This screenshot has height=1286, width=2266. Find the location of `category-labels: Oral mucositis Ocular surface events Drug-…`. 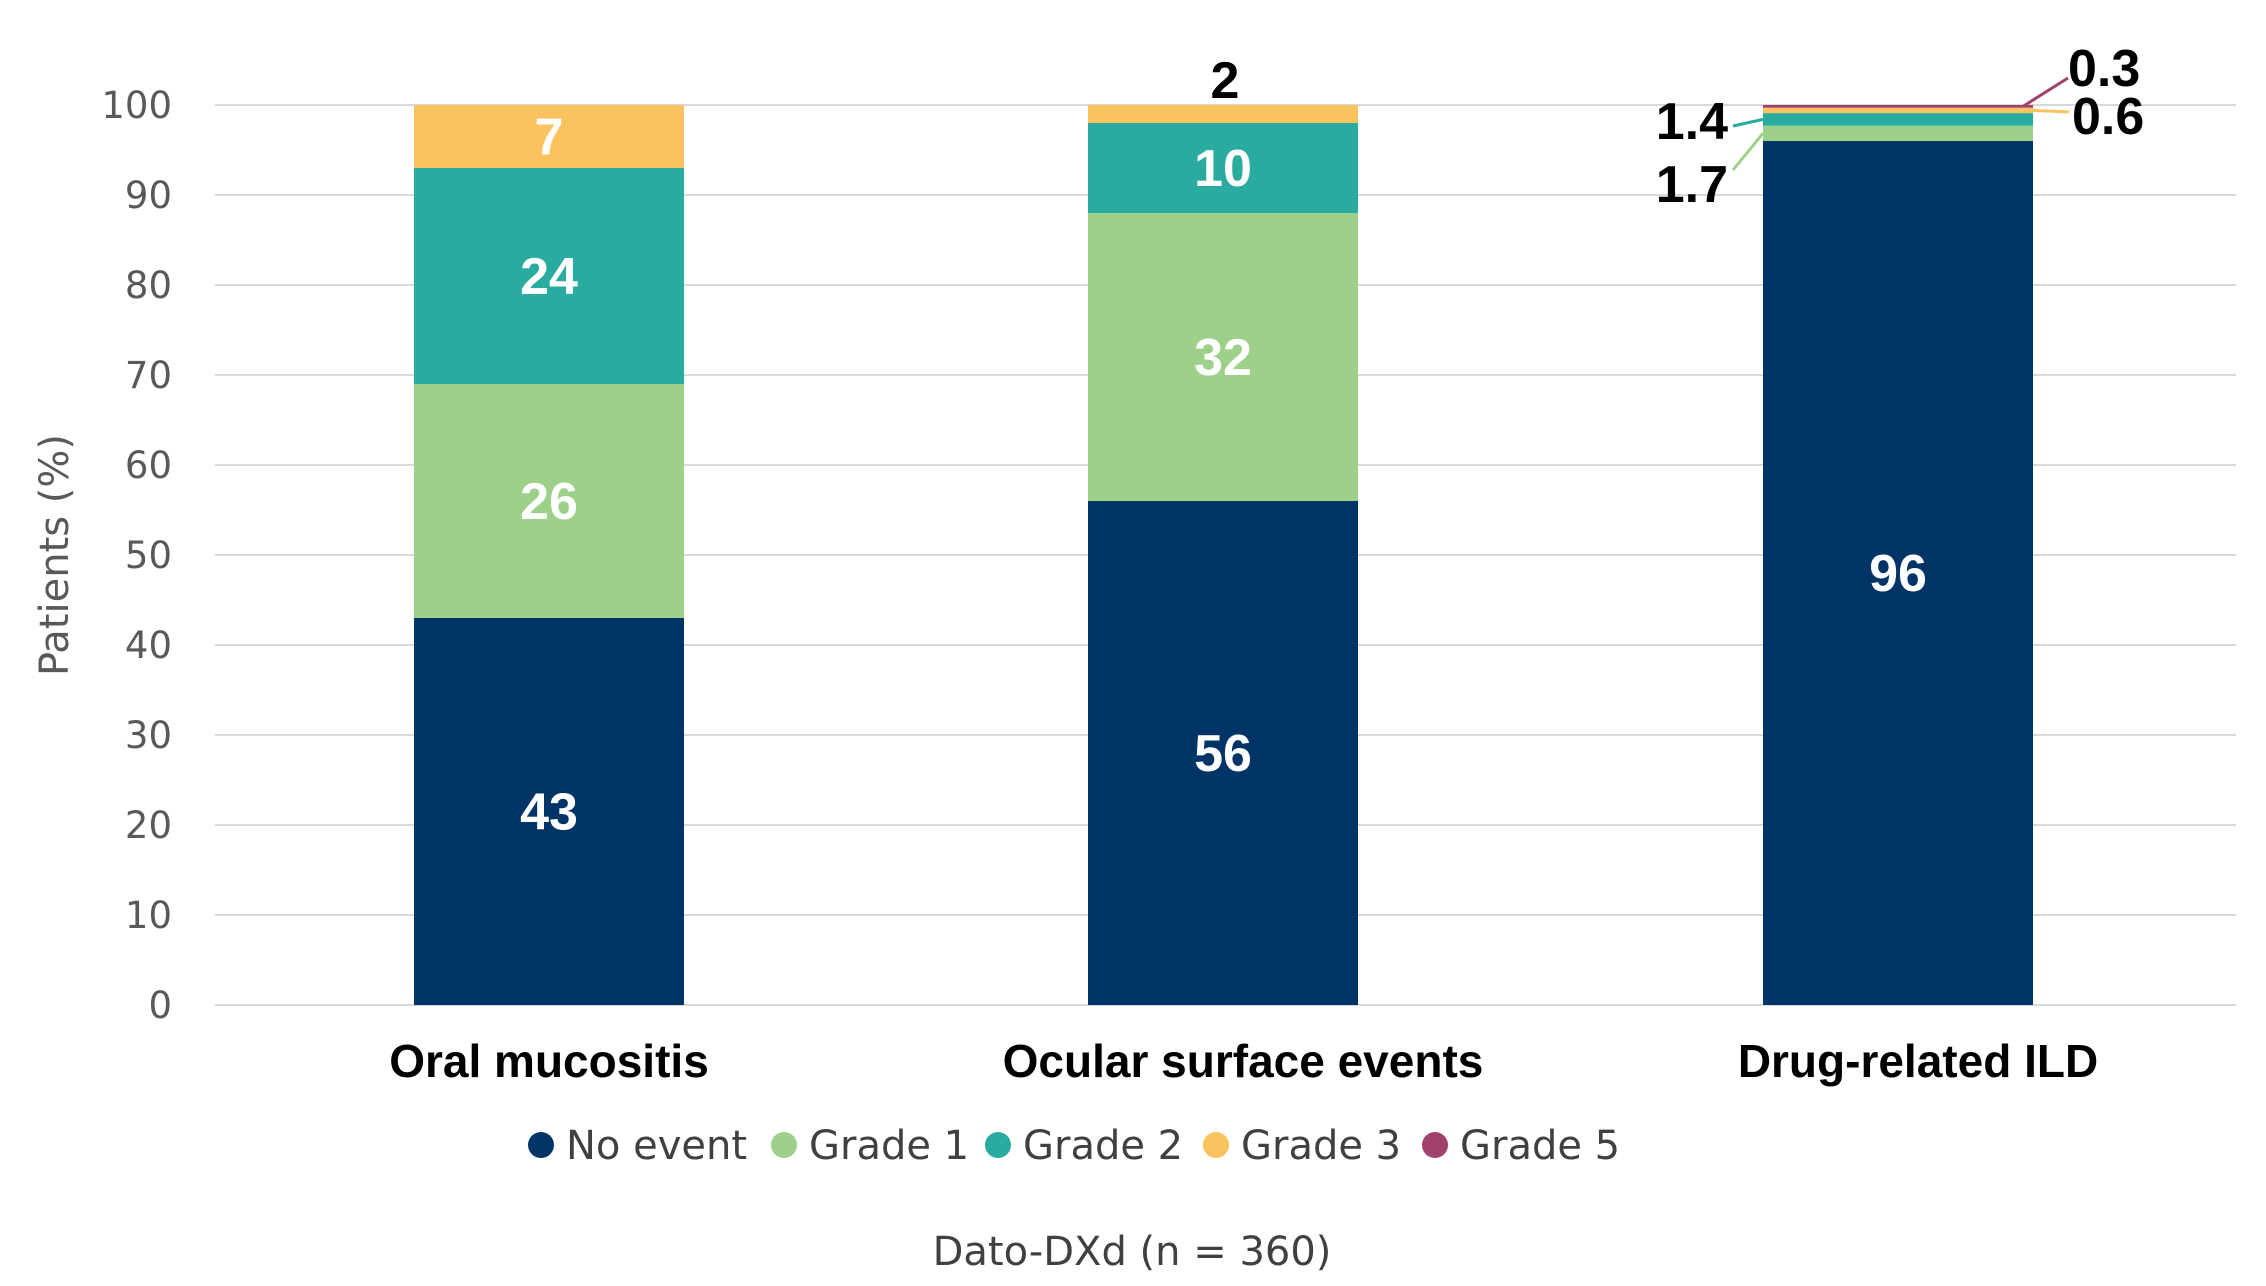

category-labels: Oral mucositis Ocular surface events Drug-… is located at coordinates (1243, 1061).